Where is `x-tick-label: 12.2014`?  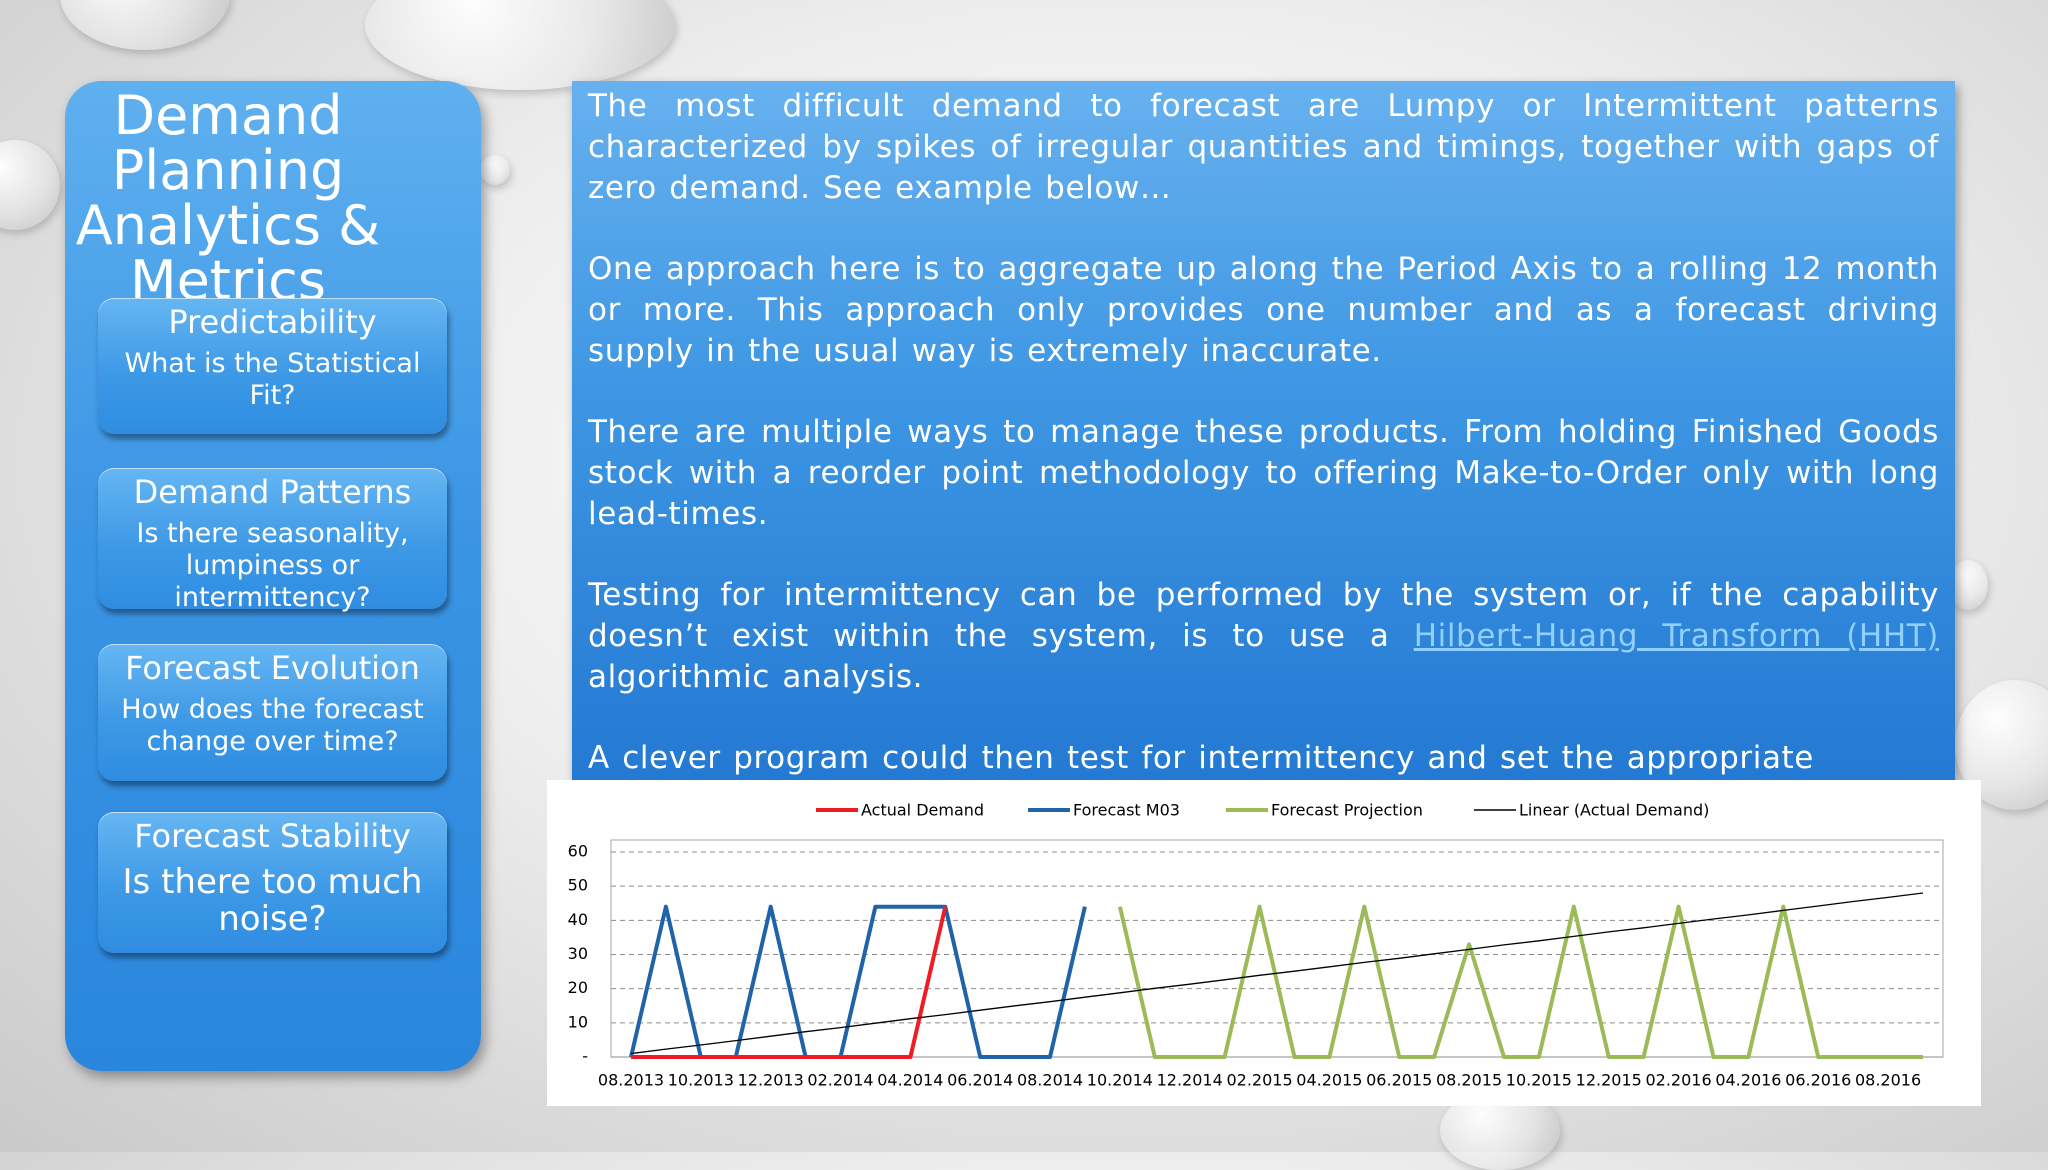
x-tick-label: 12.2014 is located at coordinates (1190, 1080).